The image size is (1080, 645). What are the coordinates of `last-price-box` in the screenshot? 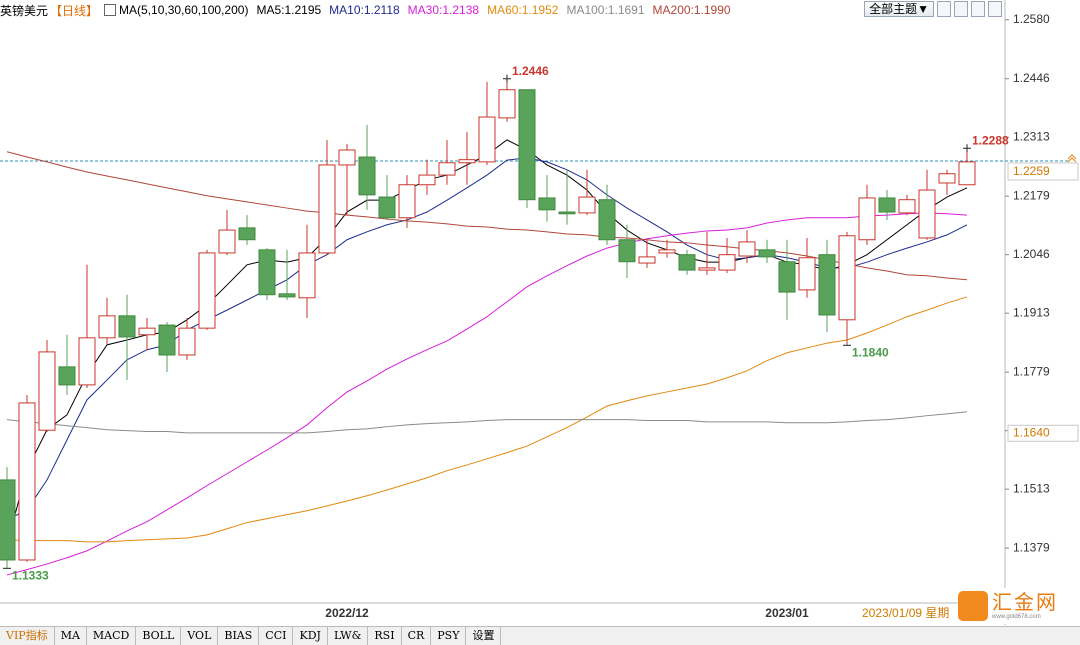 It's located at (1043, 171).